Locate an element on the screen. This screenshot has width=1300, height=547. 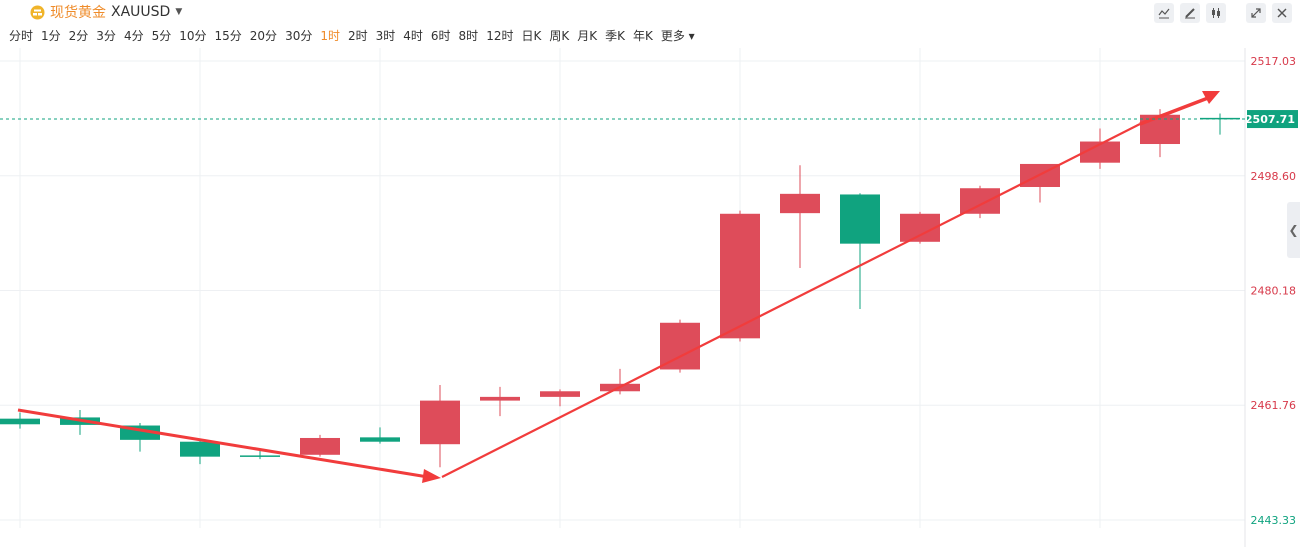
toolbar is located at coordinates (1223, 13).